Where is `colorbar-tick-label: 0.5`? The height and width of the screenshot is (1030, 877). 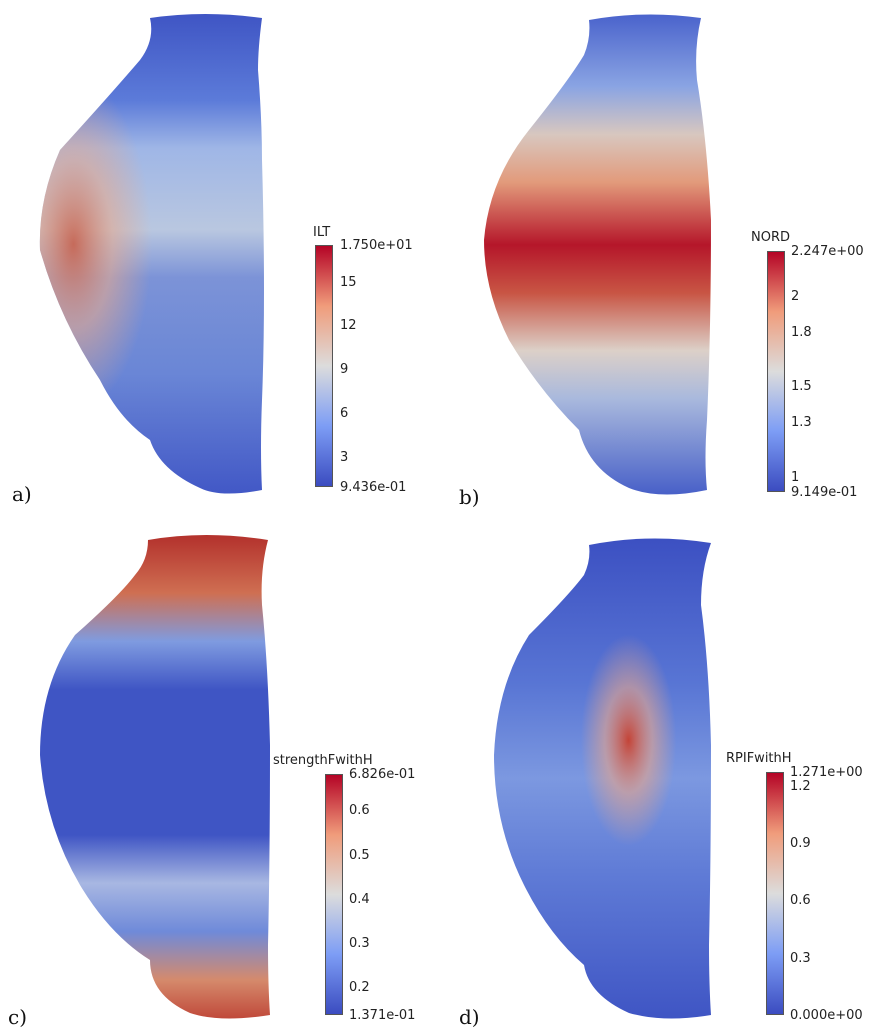
colorbar-tick-label: 0.5 is located at coordinates (359, 855).